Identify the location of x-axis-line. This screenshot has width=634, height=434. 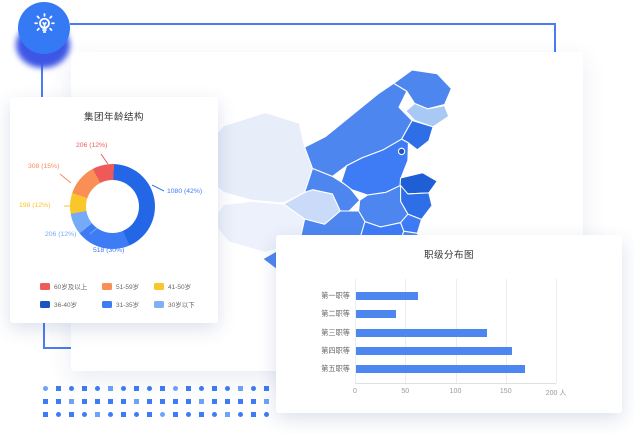
(455, 383).